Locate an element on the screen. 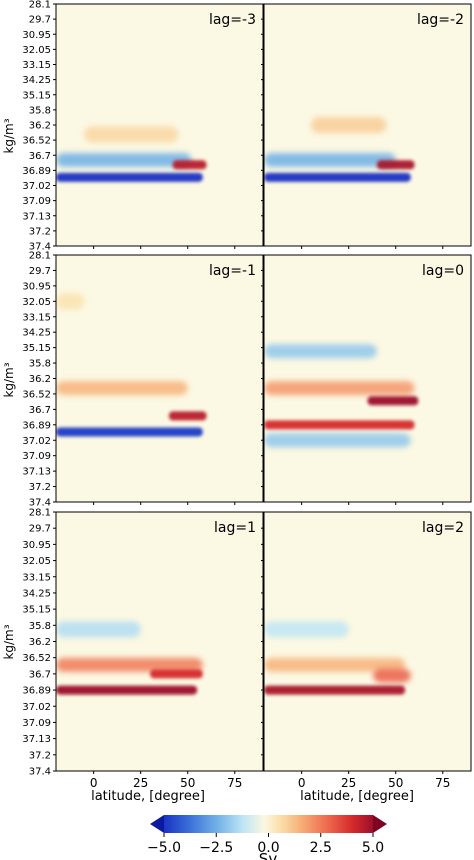 This screenshot has width=474, height=860. colorbar-tick-label: 5.0 is located at coordinates (373, 848).